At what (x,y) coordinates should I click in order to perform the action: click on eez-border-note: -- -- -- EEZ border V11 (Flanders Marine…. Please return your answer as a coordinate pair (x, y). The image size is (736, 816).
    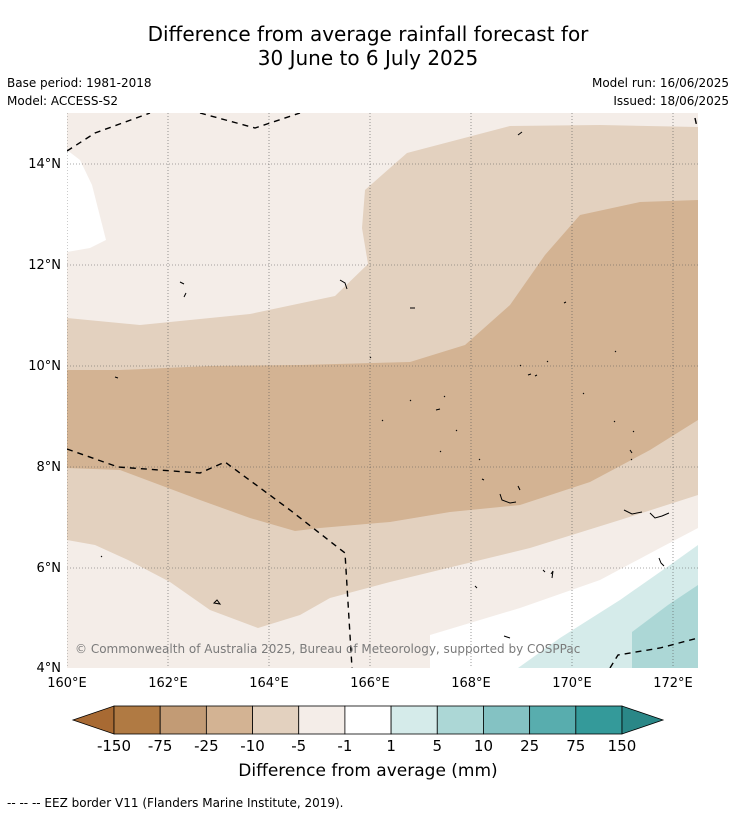
    Looking at the image, I should click on (175, 803).